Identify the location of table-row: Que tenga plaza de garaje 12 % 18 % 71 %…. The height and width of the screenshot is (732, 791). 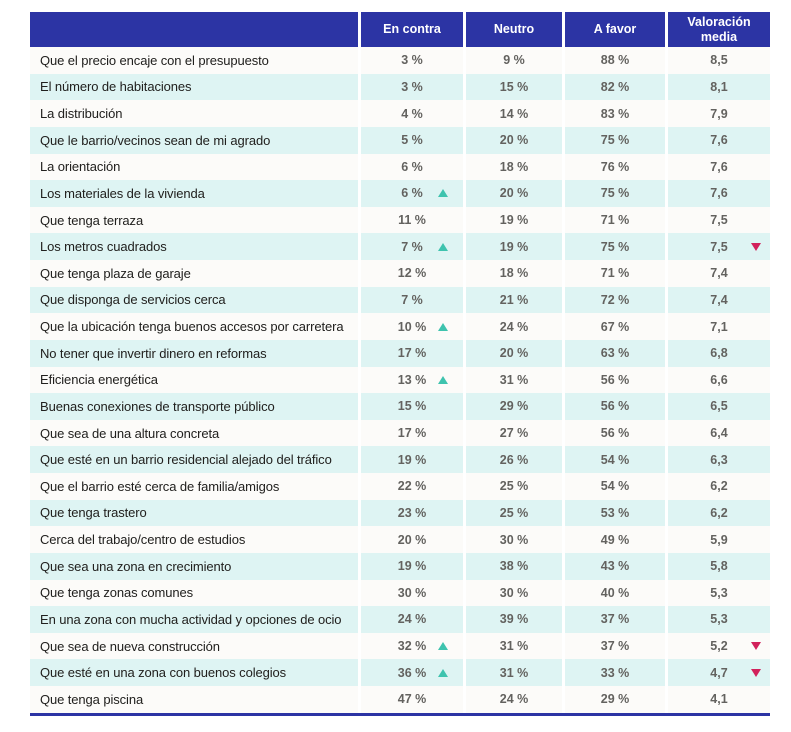
(400, 273).